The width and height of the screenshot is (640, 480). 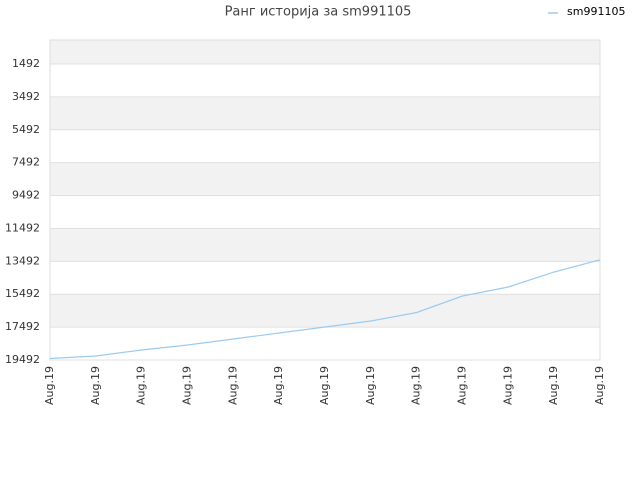 What do you see at coordinates (26, 63) in the screenshot?
I see `y-tick-label: 1492` at bounding box center [26, 63].